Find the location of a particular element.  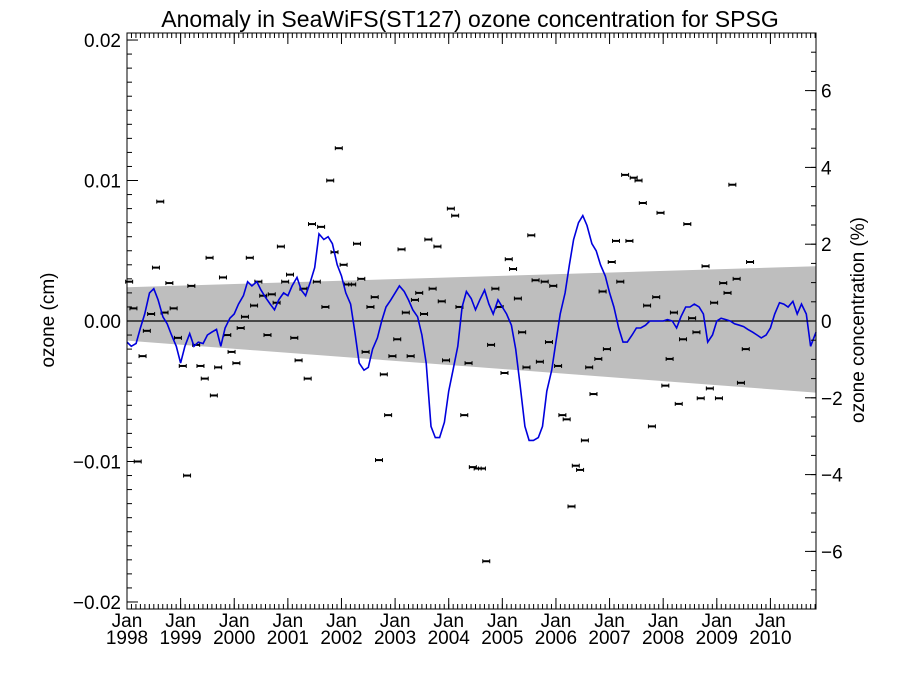

y2-tick-label: 6 is located at coordinates (826, 92).